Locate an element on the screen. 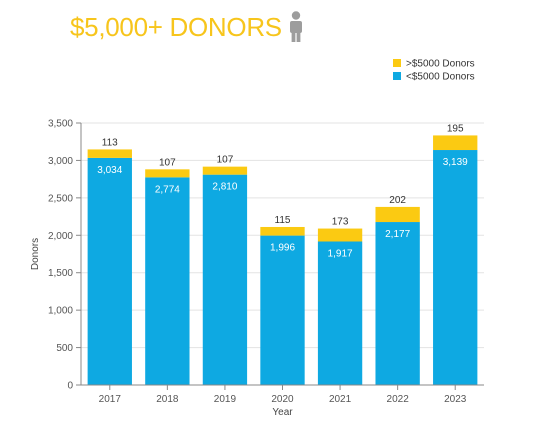 This screenshot has width=547, height=436. legend-label: >$5000 Donors is located at coordinates (440, 64).